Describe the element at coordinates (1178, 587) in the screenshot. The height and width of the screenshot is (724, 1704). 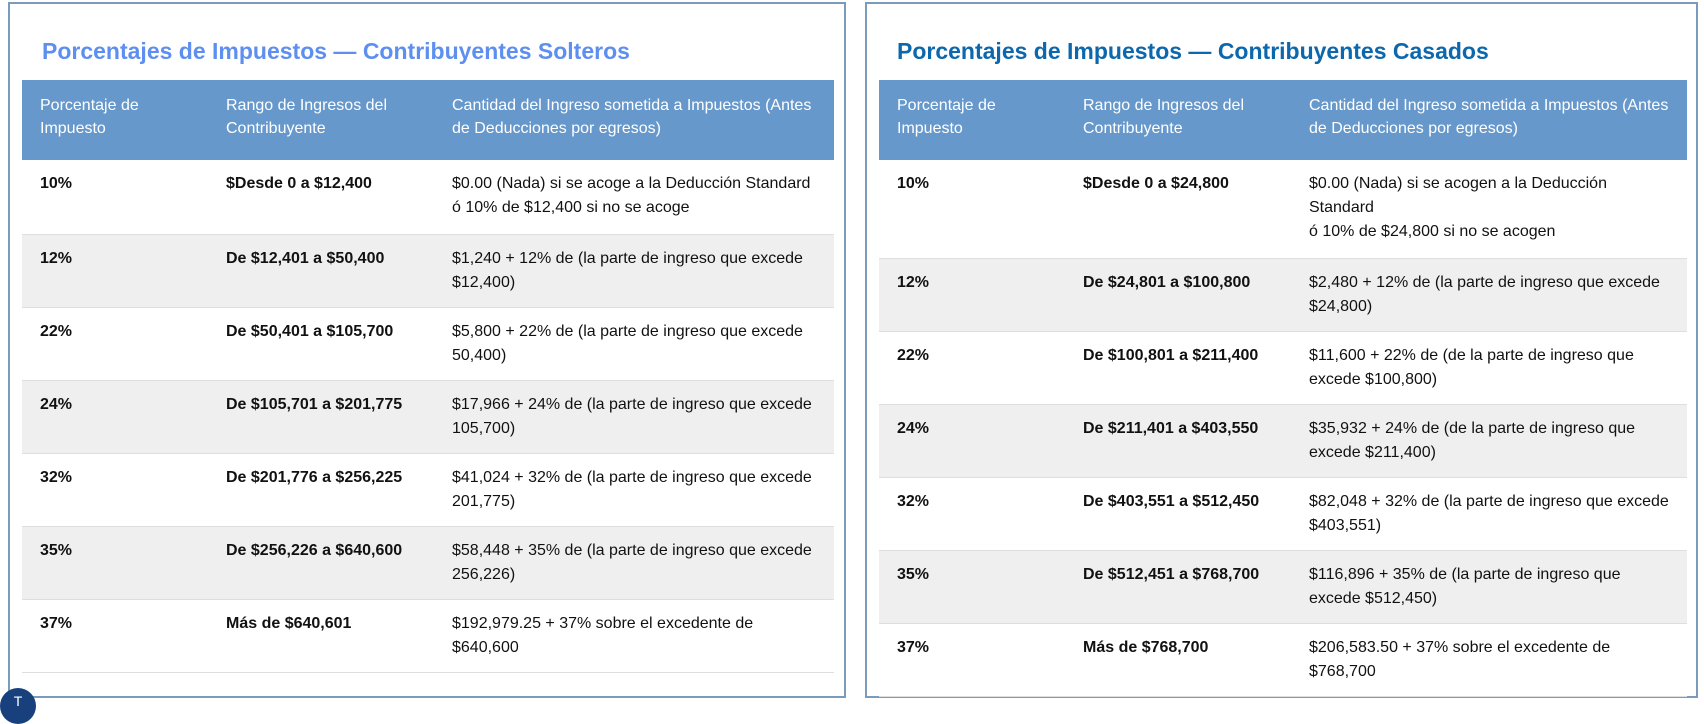
I see `range-cell: De $512,451 a $768,700` at that location.